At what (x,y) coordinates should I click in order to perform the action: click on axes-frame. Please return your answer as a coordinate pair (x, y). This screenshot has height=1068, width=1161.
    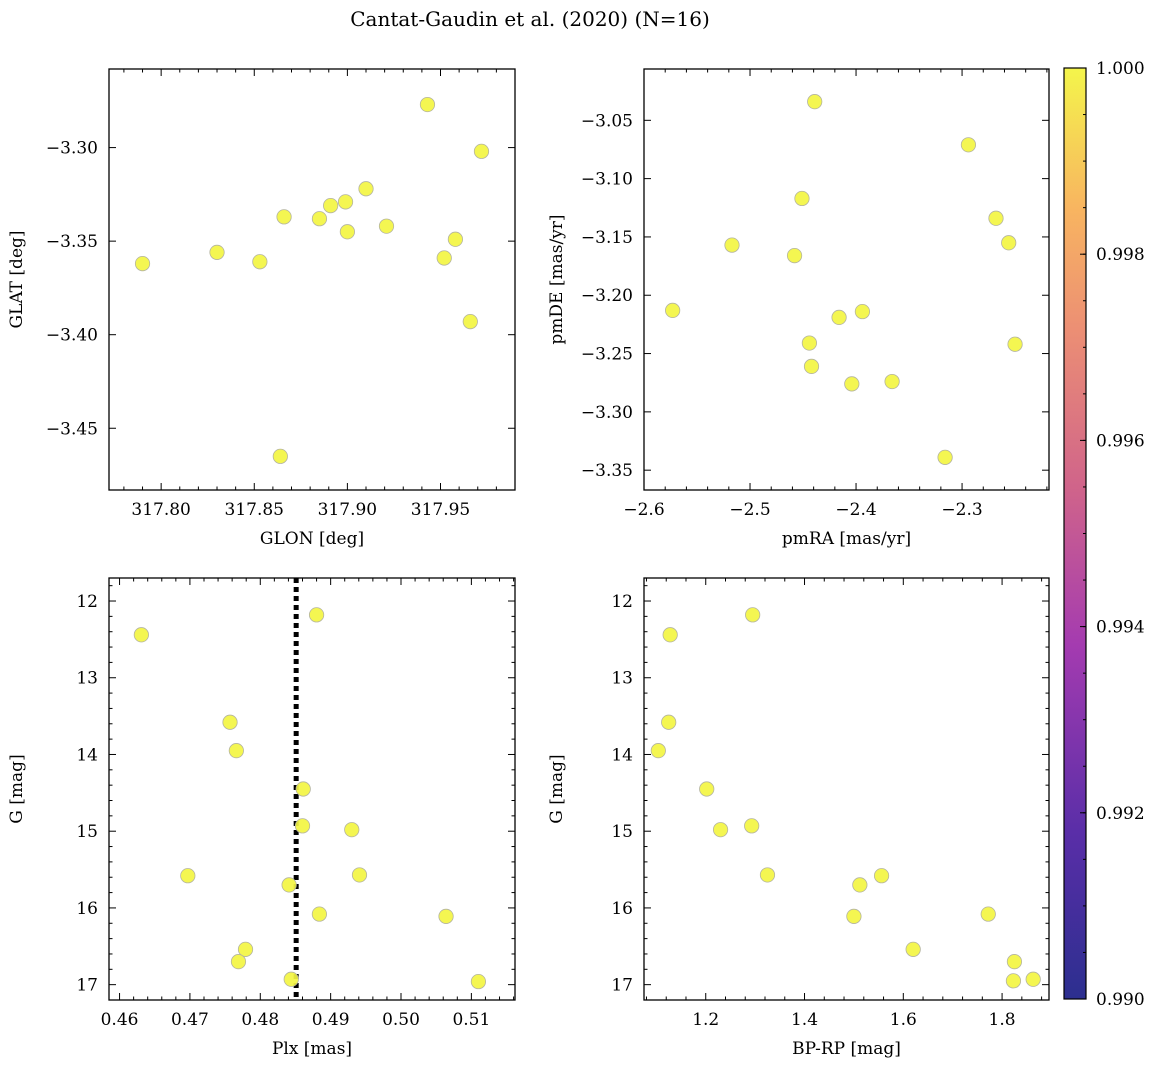
    Looking at the image, I should click on (846, 279).